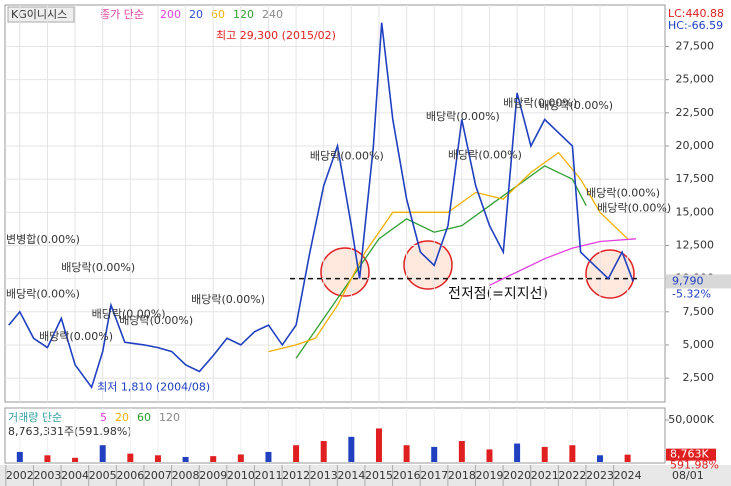 Image resolution: width=731 pixels, height=486 pixels. Describe the element at coordinates (153, 386) in the screenshot. I see `annotation: 최저 1,810 (2004/08)` at that location.